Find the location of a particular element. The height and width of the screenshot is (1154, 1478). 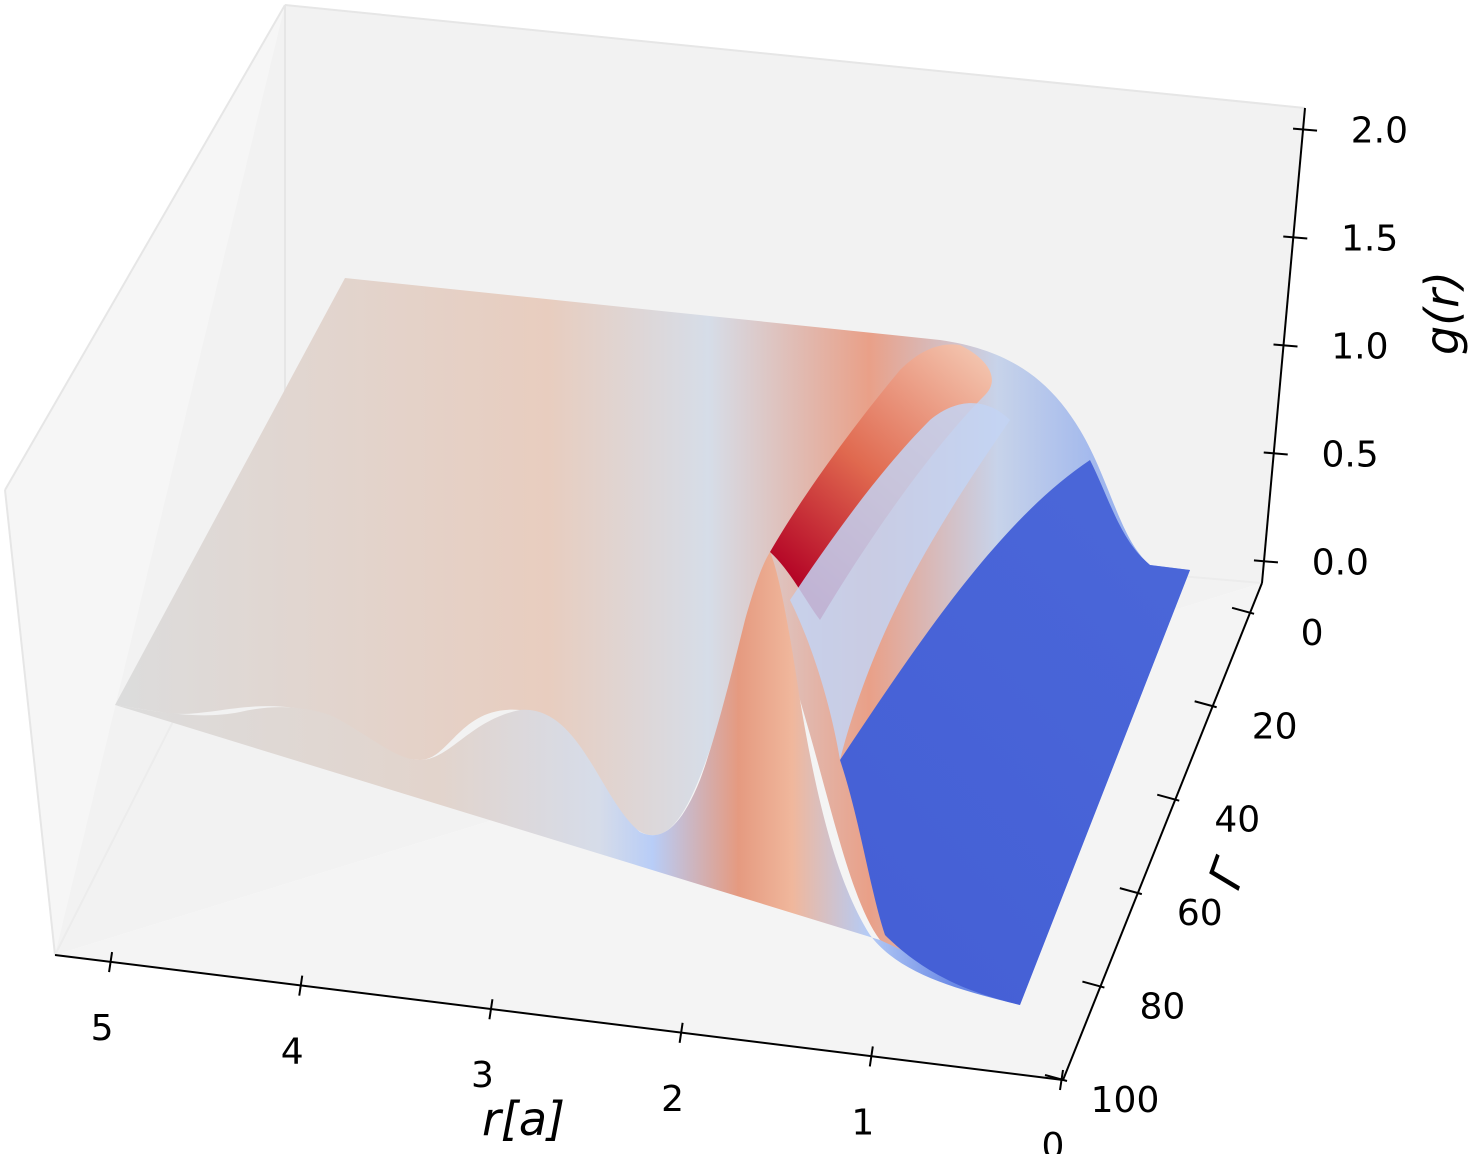

g-tick-label: 1.5 is located at coordinates (1369, 239).